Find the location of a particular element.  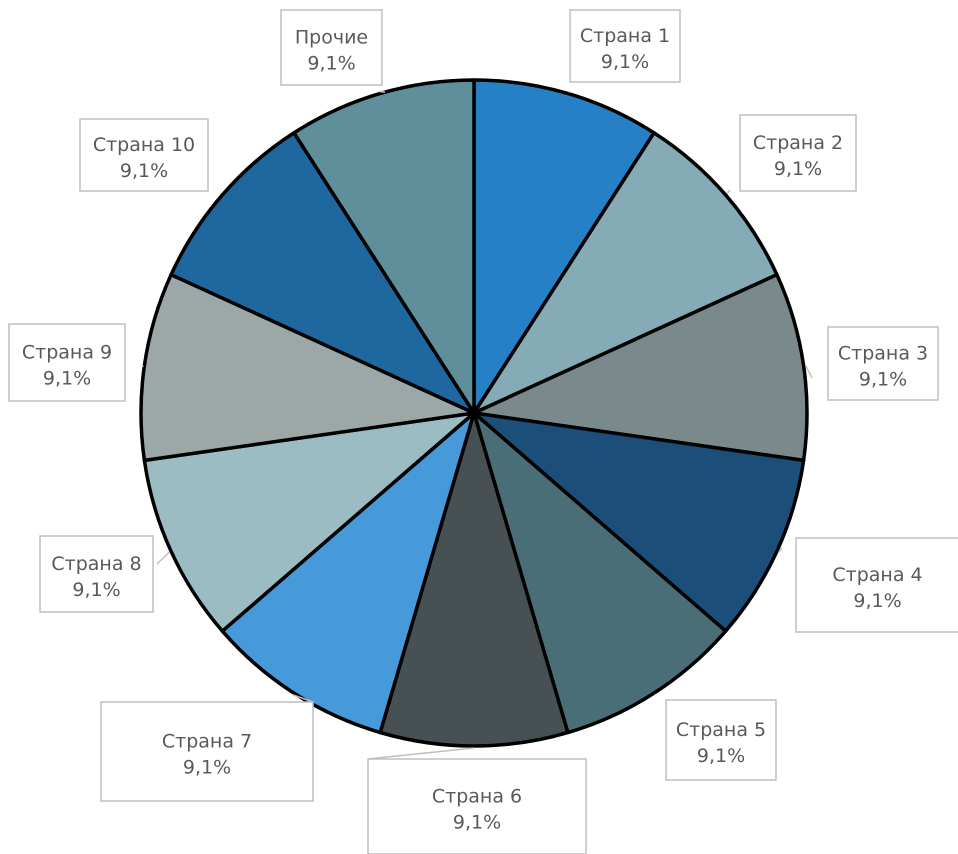

data-label-category: Страна 10 is located at coordinates (144, 145).